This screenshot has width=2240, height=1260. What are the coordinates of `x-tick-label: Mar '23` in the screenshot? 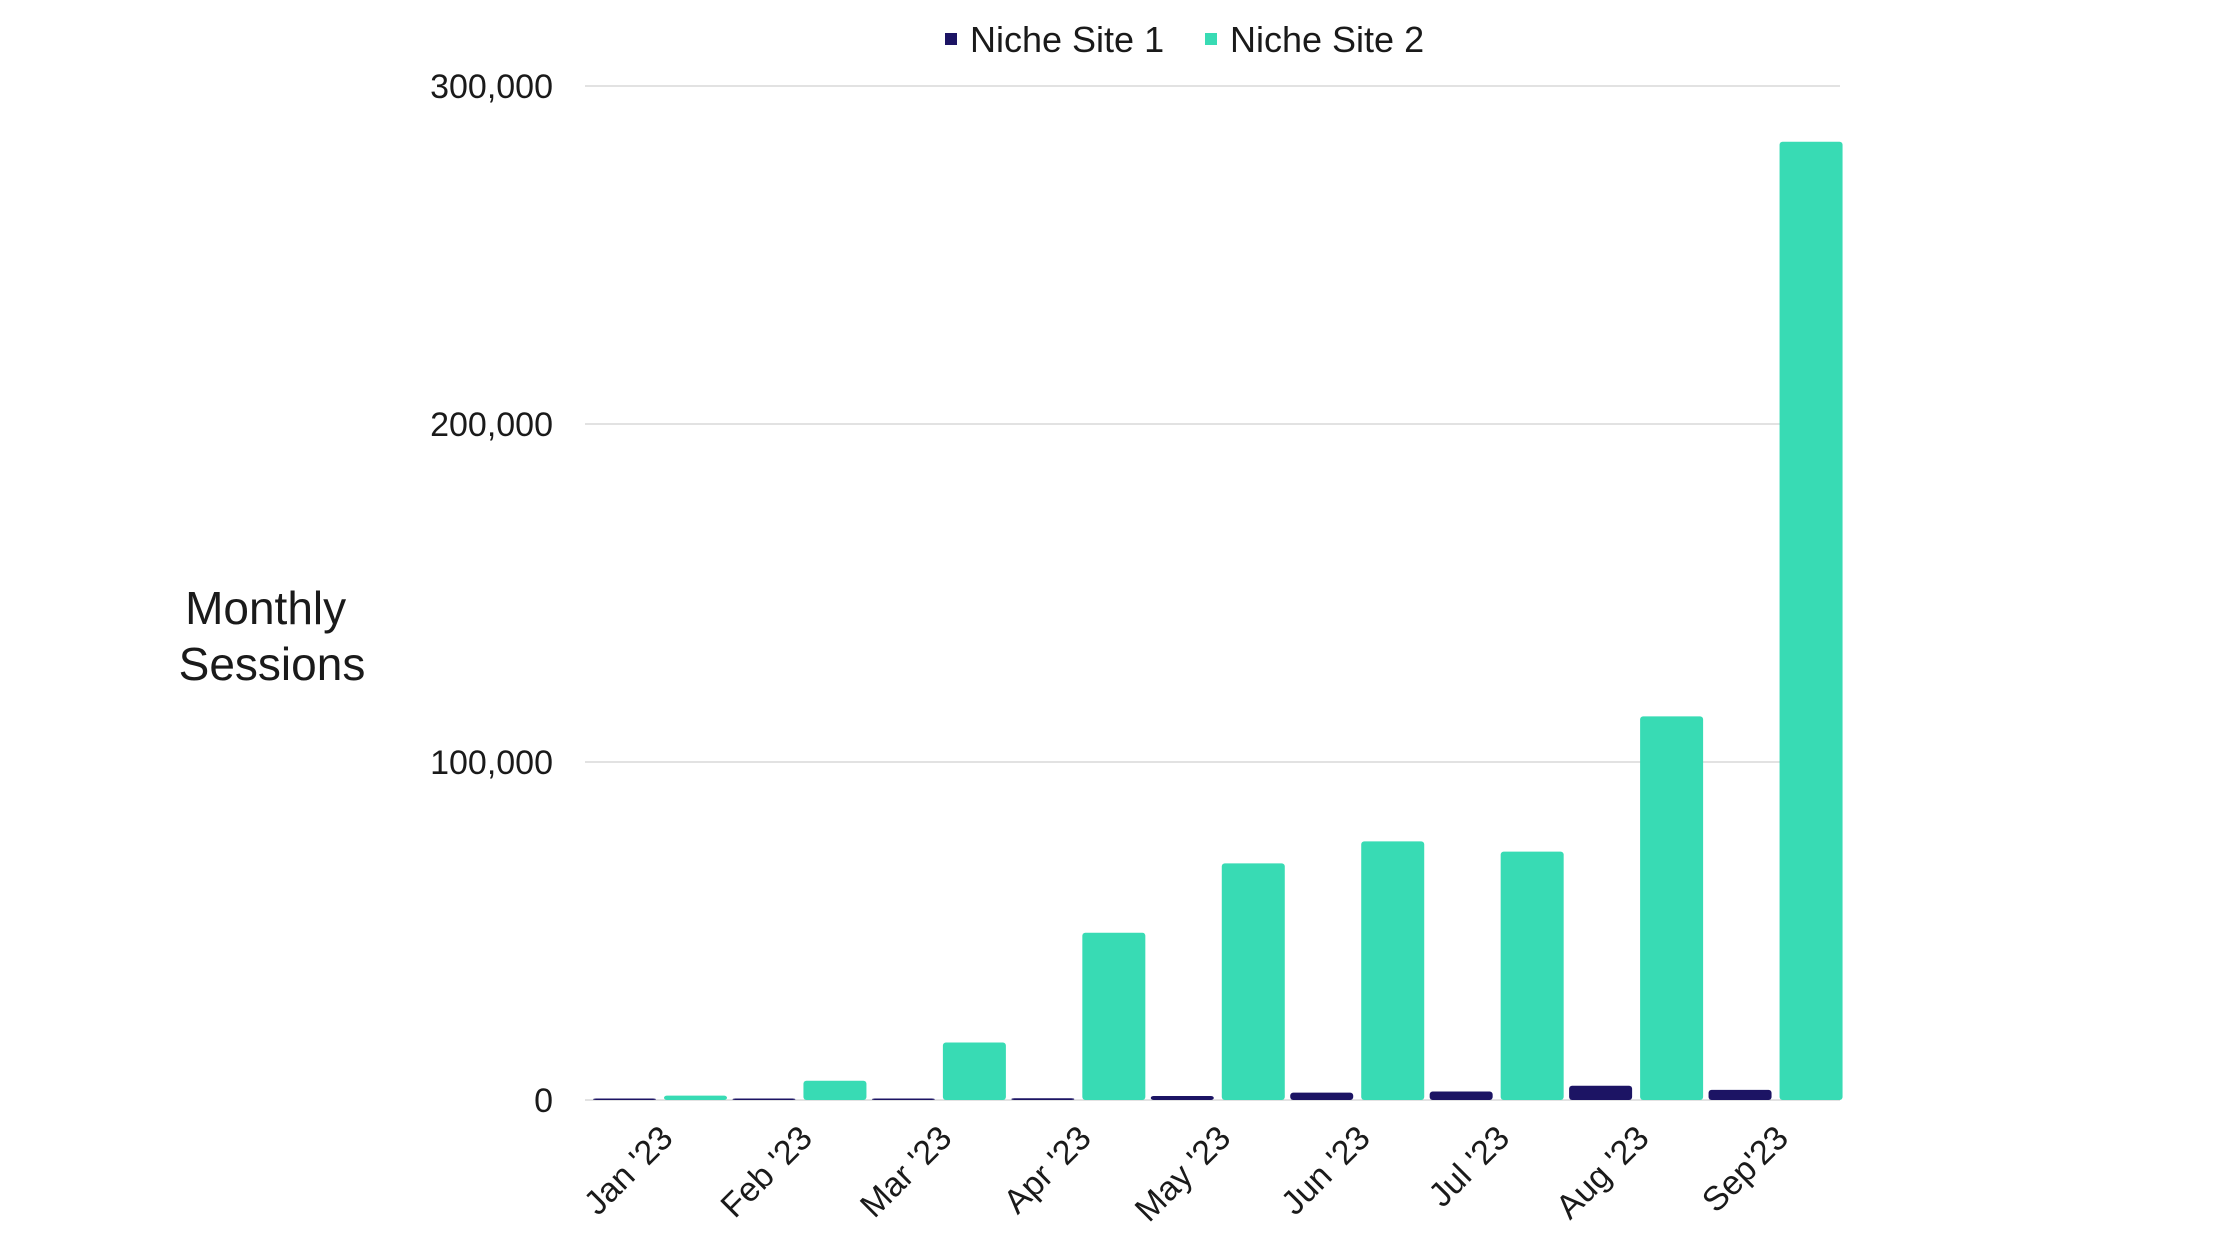 It's located at (906, 1172).